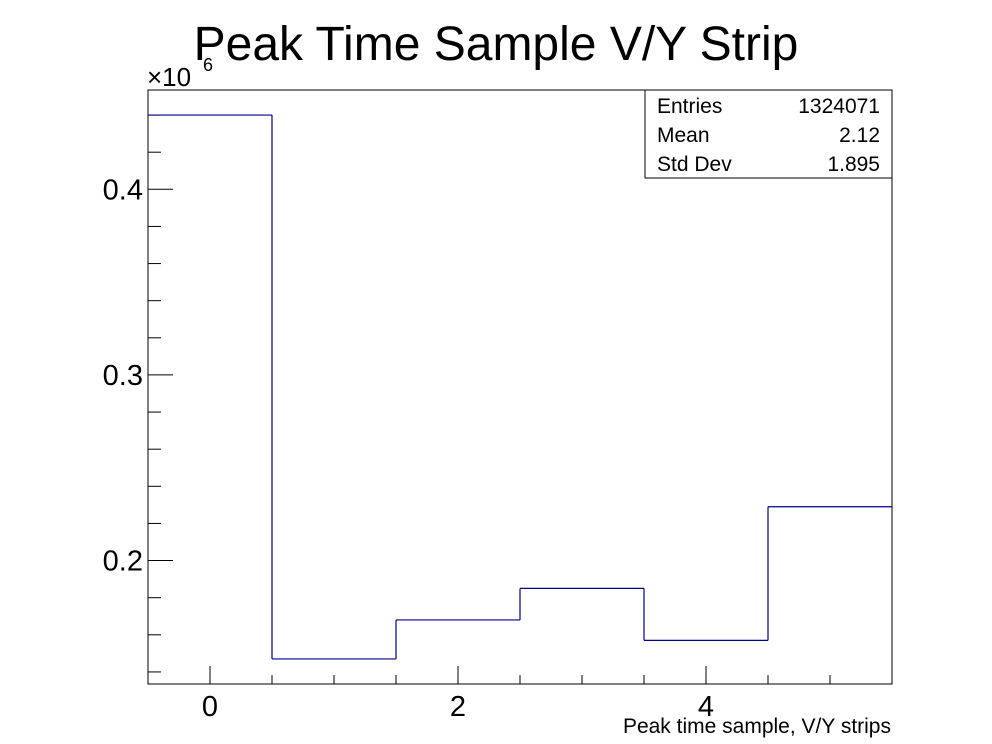  Describe the element at coordinates (496, 44) in the screenshot. I see `chart-title: Peak Time Sample V/Y Strip` at that location.